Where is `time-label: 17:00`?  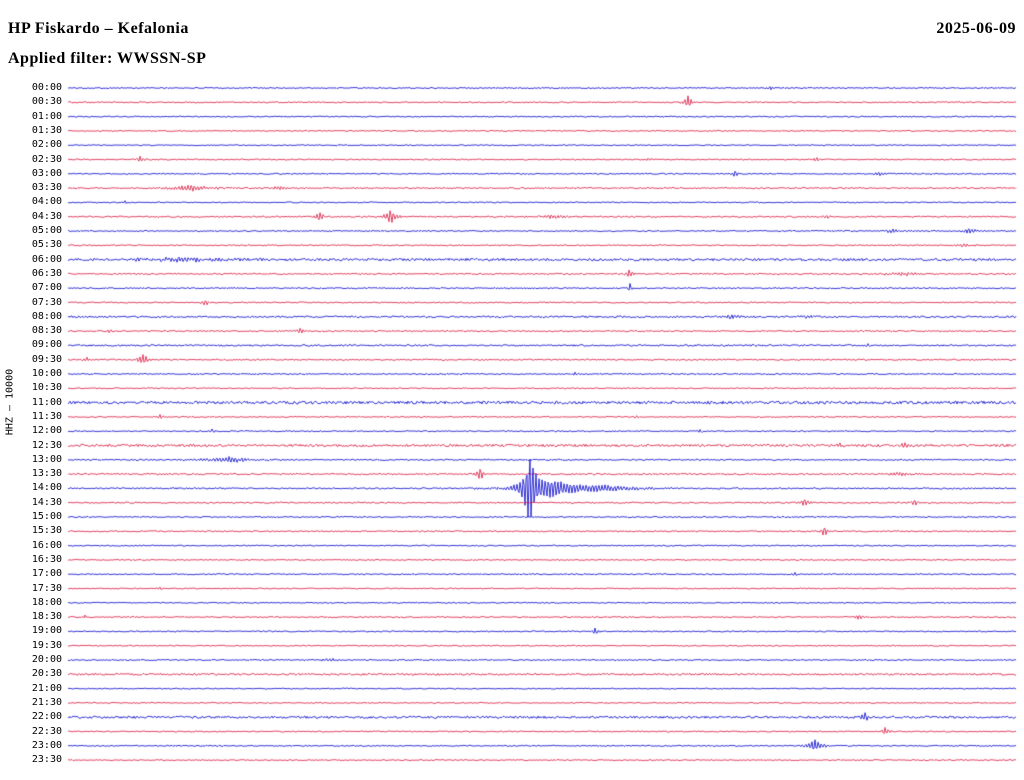 time-label: 17:00 is located at coordinates (46, 574).